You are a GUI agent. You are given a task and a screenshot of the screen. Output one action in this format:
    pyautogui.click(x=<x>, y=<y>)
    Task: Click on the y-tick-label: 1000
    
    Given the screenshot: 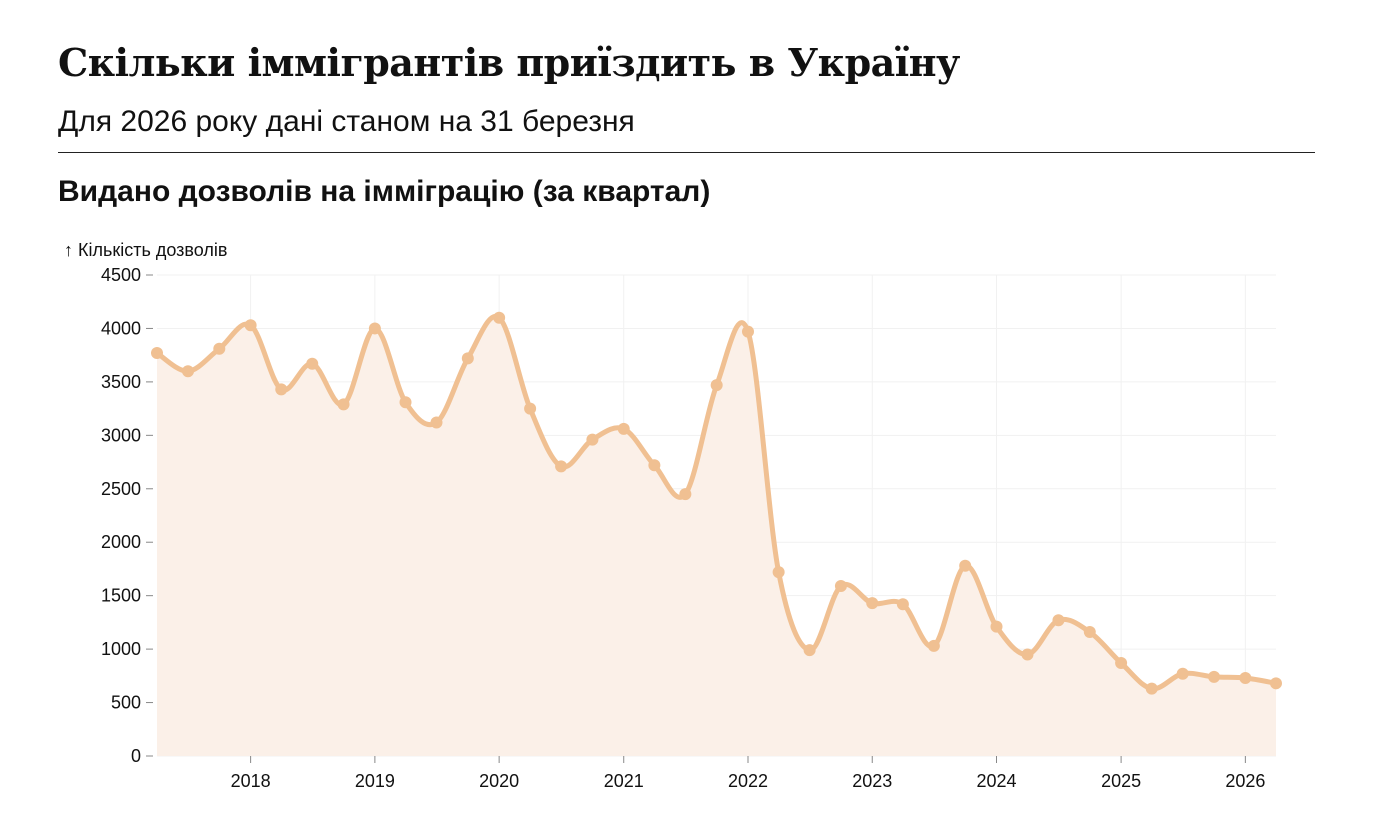 What is the action you would take?
    pyautogui.click(x=121, y=649)
    